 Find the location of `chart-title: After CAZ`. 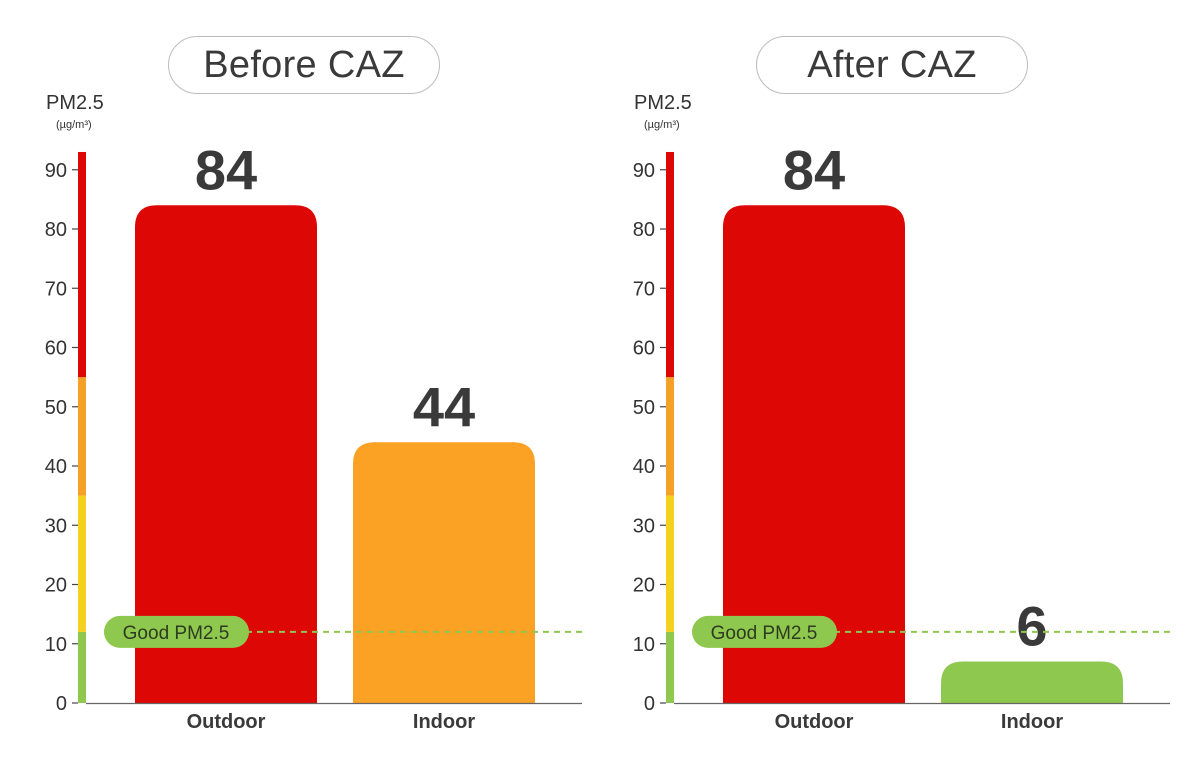

chart-title: After CAZ is located at coordinates (892, 65).